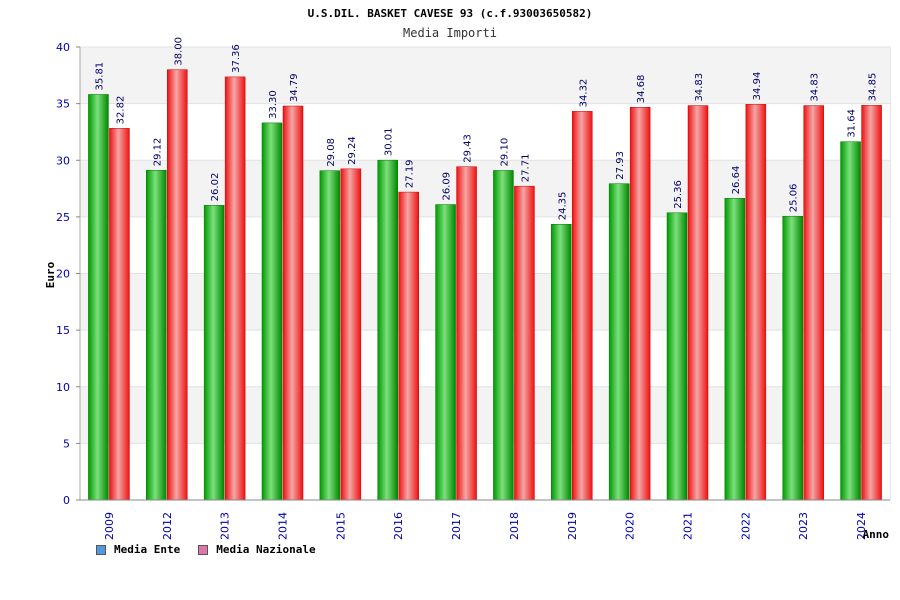 Image resolution: width=900 pixels, height=600 pixels. What do you see at coordinates (757, 86) in the screenshot?
I see `data-label: 34.94` at bounding box center [757, 86].